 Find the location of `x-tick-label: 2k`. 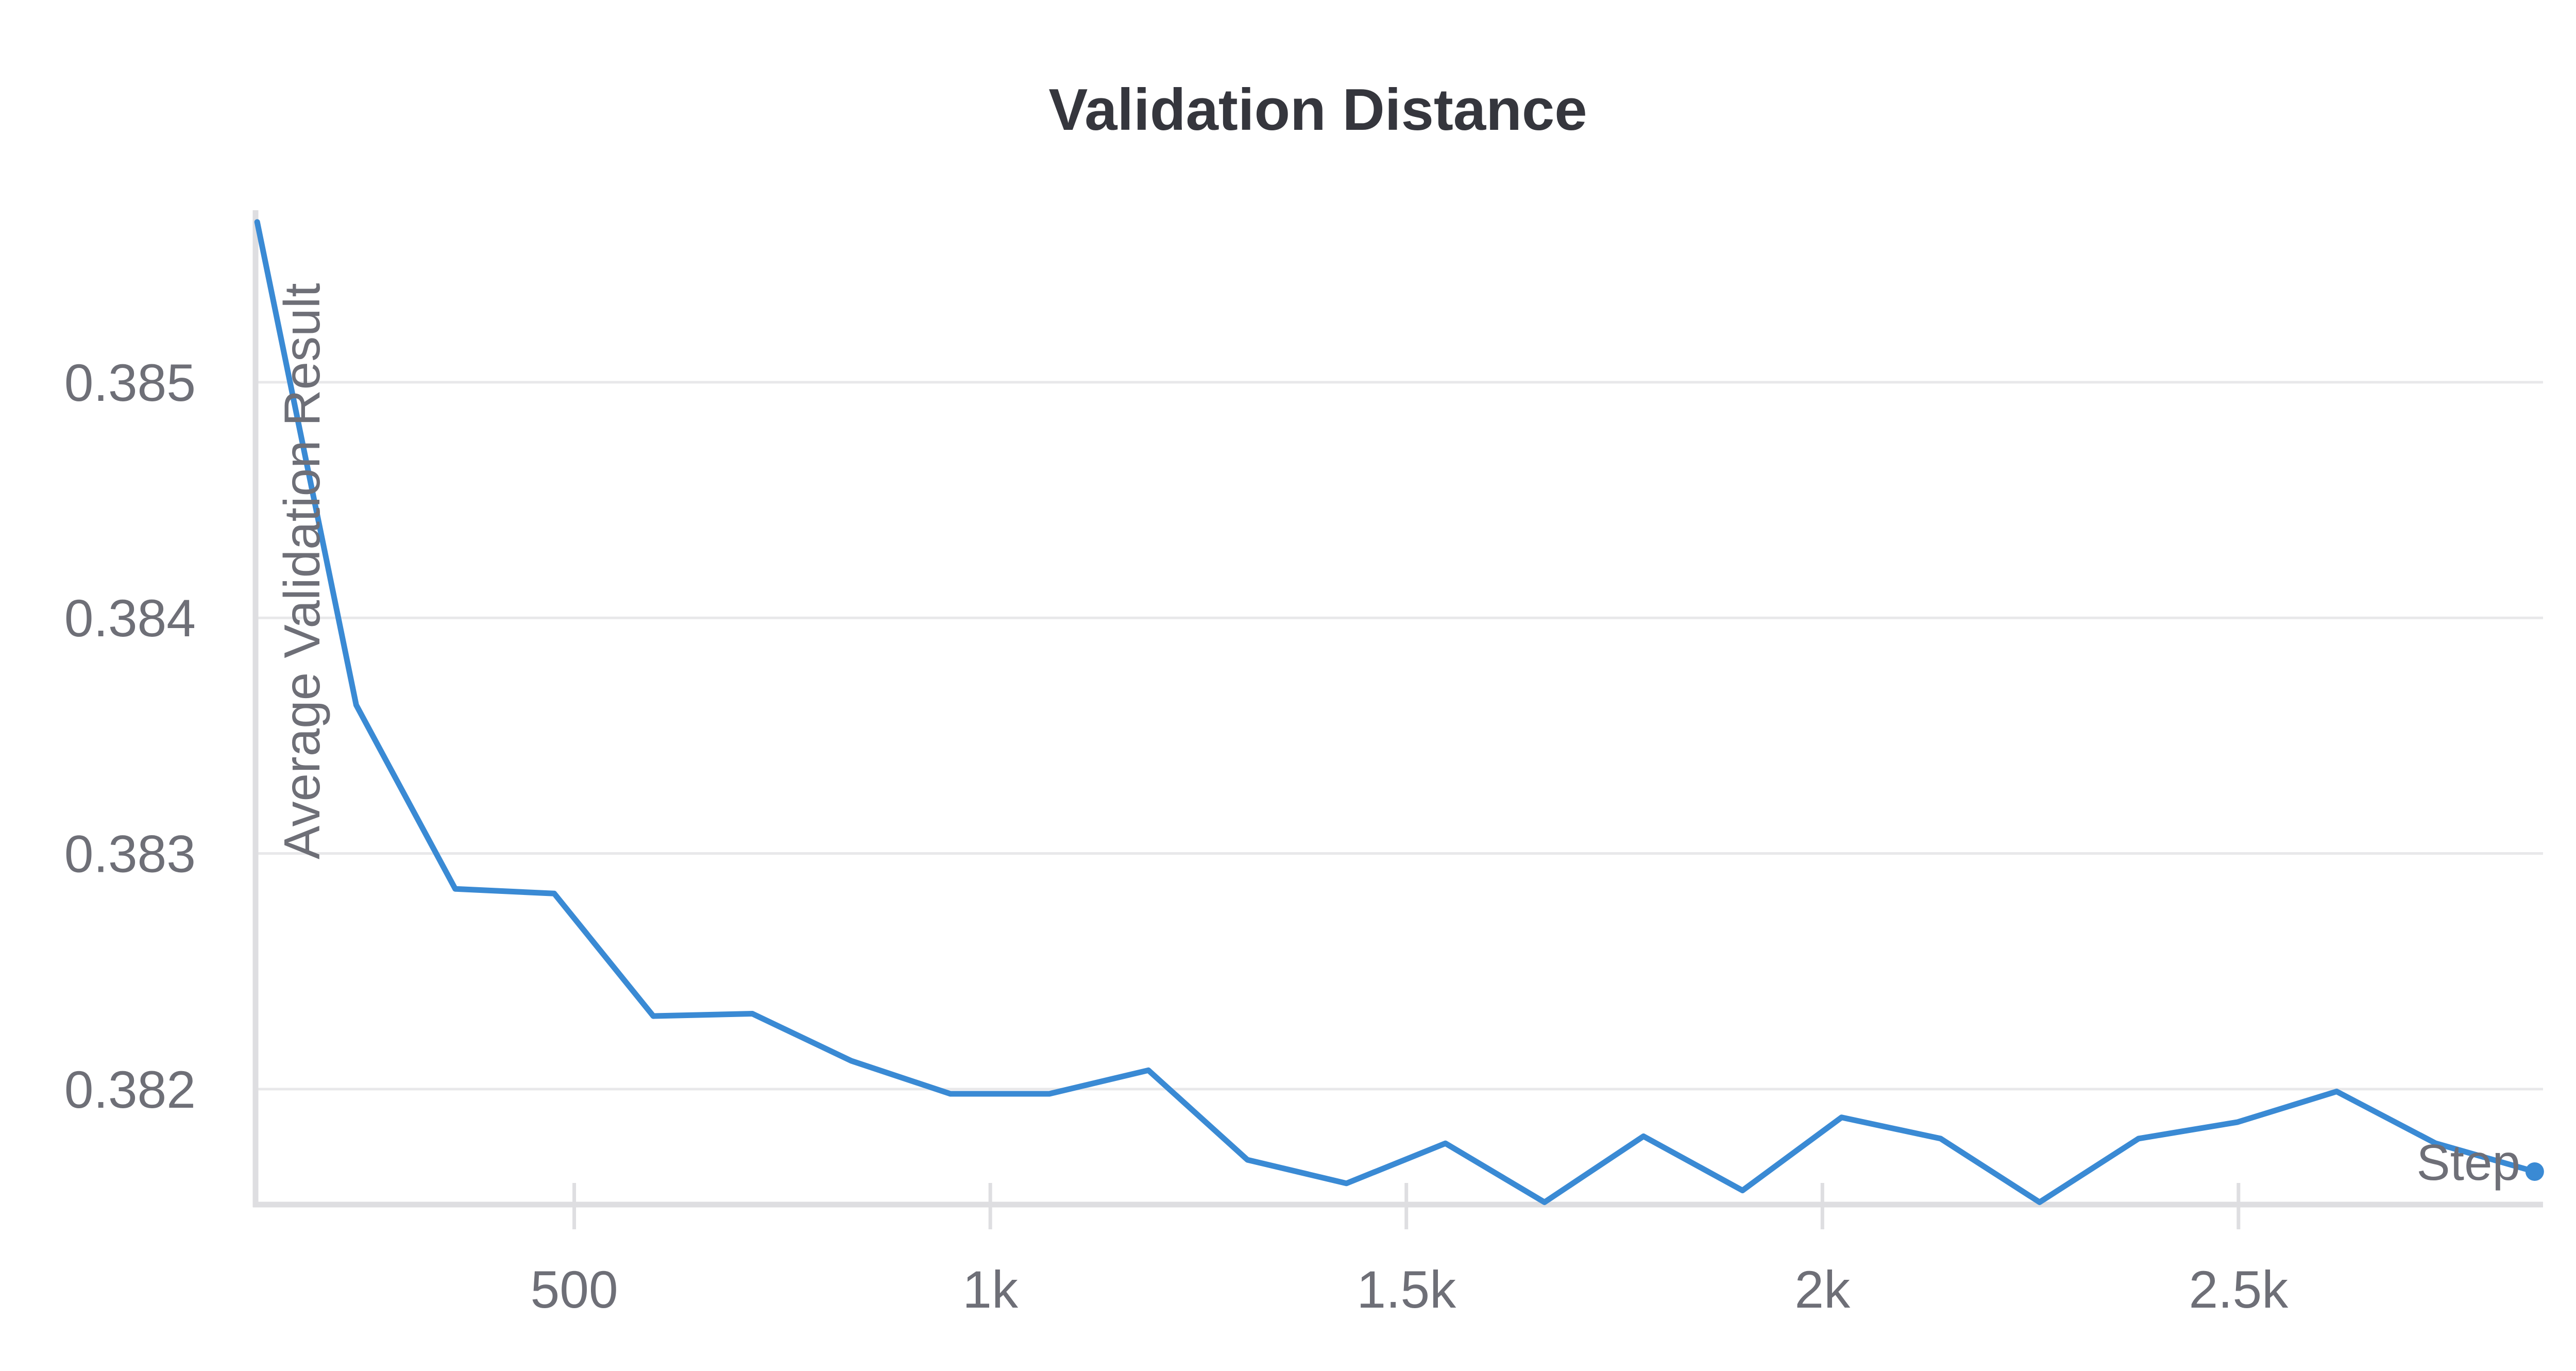

x-tick-label: 2k is located at coordinates (1822, 1289).